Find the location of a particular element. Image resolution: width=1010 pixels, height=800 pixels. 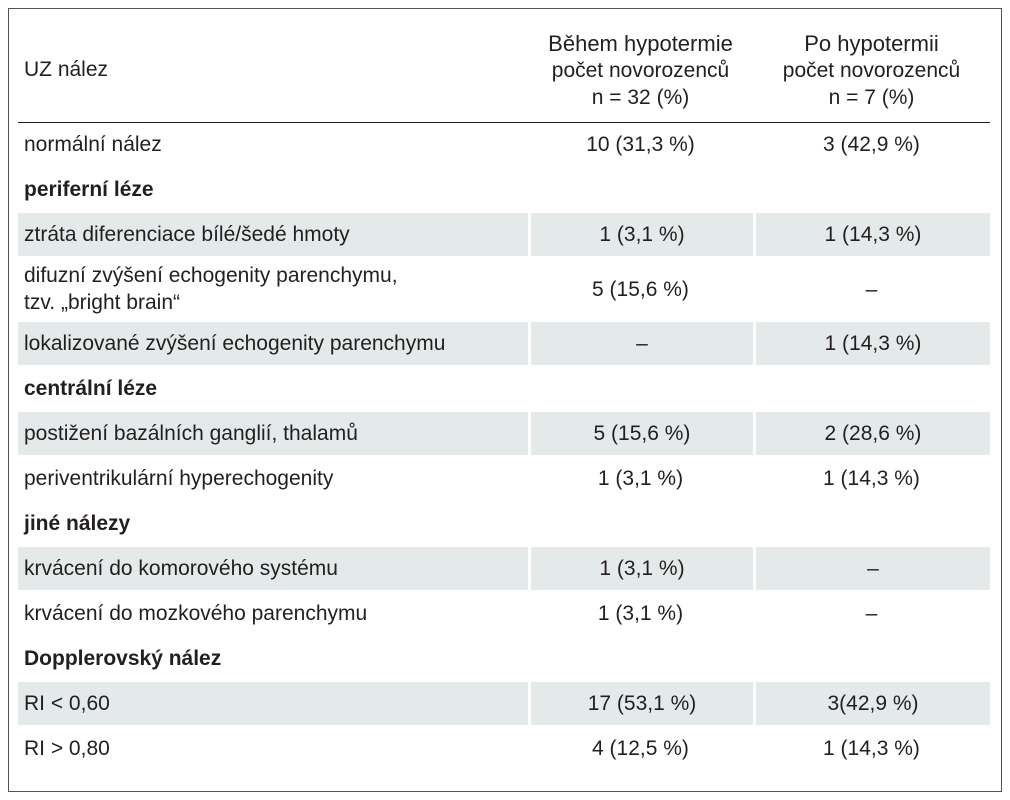

section-label: centrální léze is located at coordinates (504, 389).